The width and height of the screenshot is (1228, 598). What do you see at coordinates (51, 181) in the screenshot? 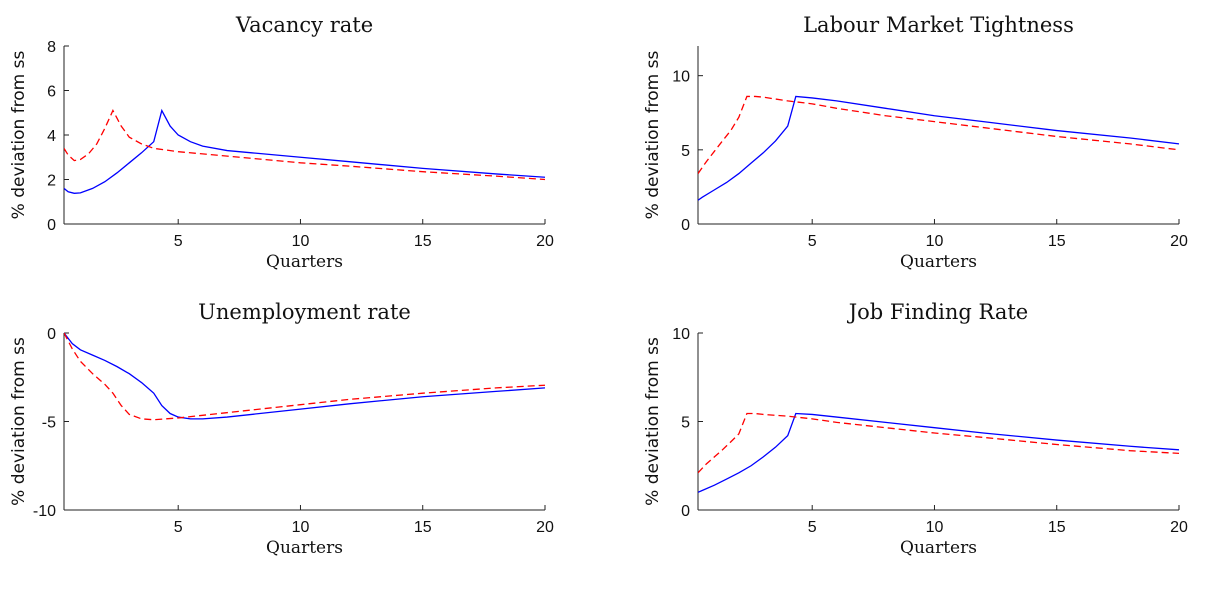
I see `y-tick-label: 2` at bounding box center [51, 181].